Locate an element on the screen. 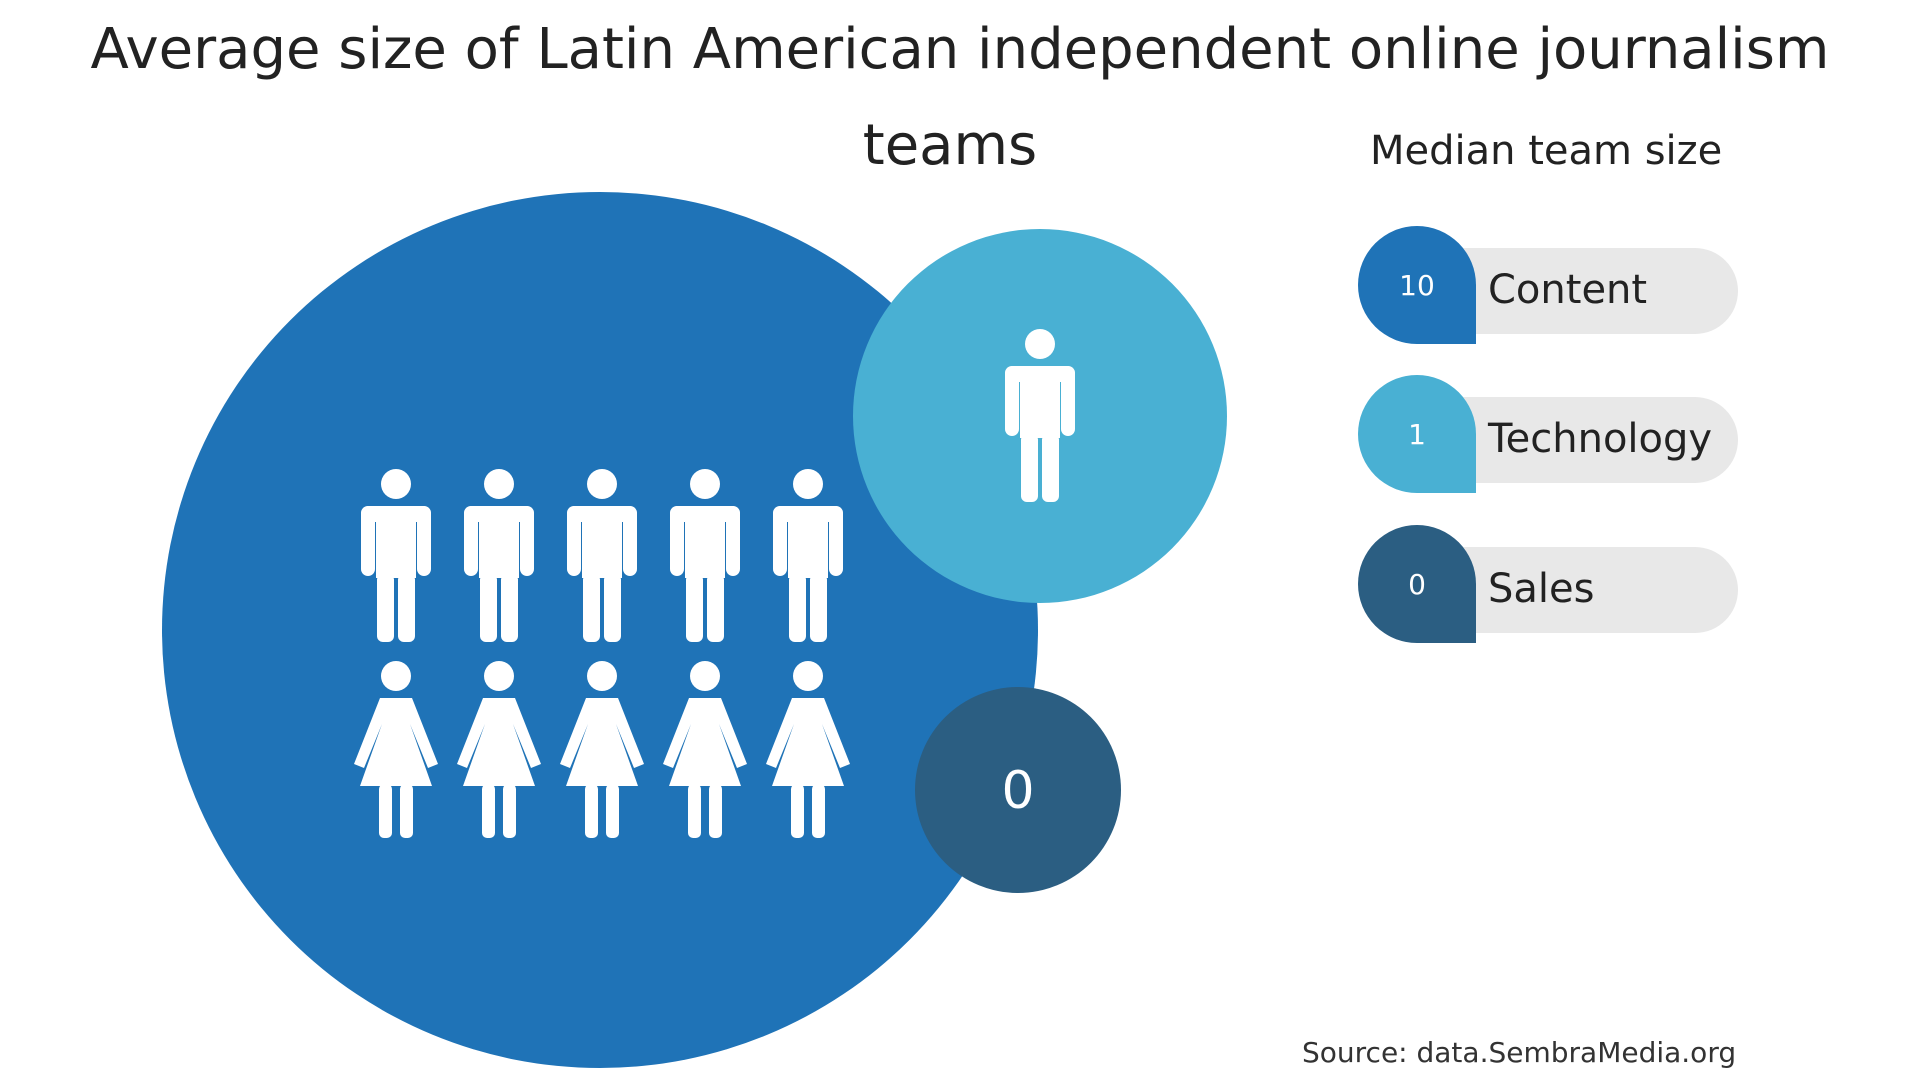 The height and width of the screenshot is (1080, 1920). legend-item-technology: 1 Technology is located at coordinates (1550, 434).